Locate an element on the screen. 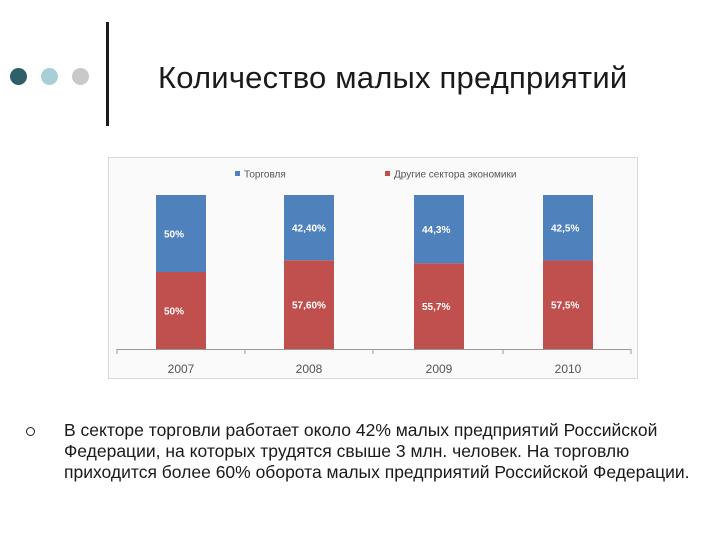 The width and height of the screenshot is (720, 540). data-label: 44,3% is located at coordinates (436, 230).